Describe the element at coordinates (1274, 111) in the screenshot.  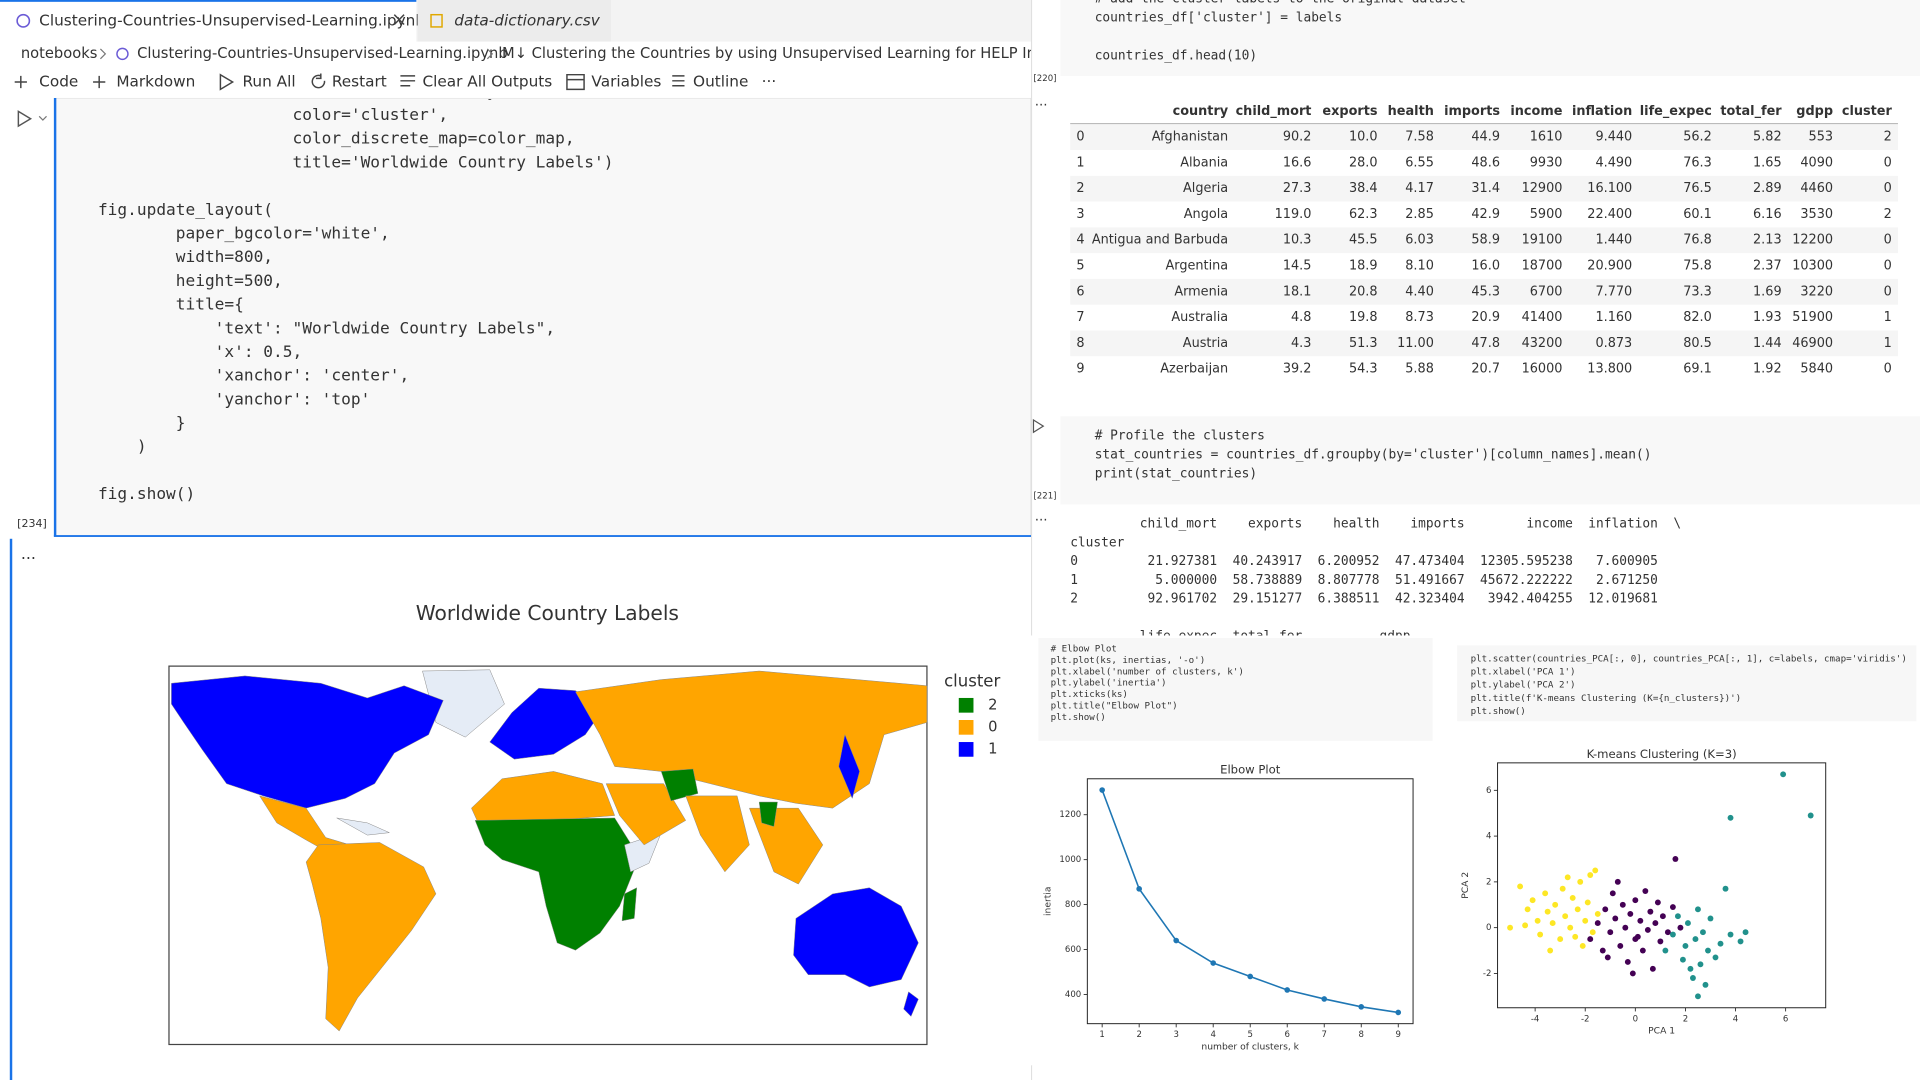
I see `column-header: child_mort` at that location.